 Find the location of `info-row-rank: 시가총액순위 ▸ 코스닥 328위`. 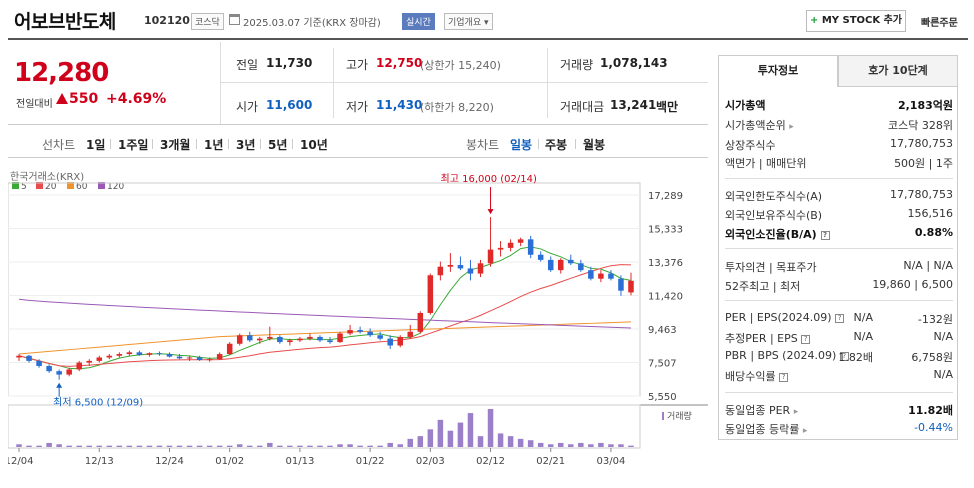

info-row-rank: 시가총액순위 ▸ 코스닥 328위 is located at coordinates (839, 125).